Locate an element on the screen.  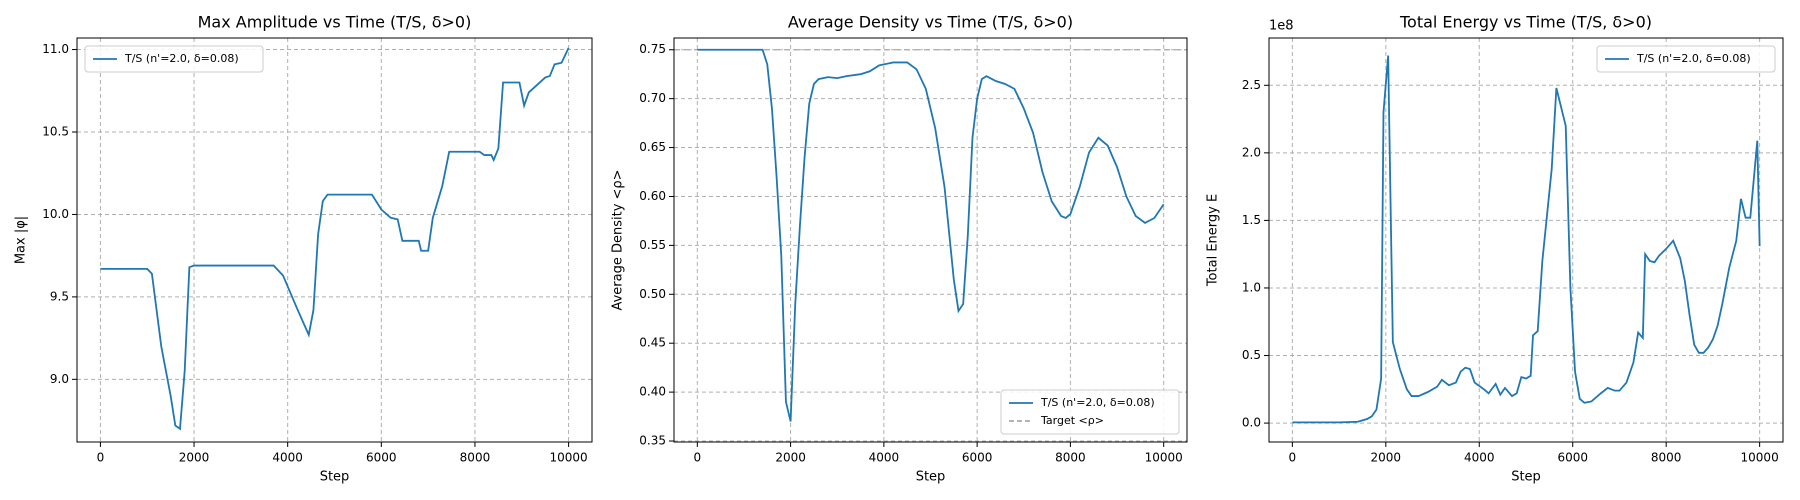
y-tick-label: 0.55 is located at coordinates (652, 245).